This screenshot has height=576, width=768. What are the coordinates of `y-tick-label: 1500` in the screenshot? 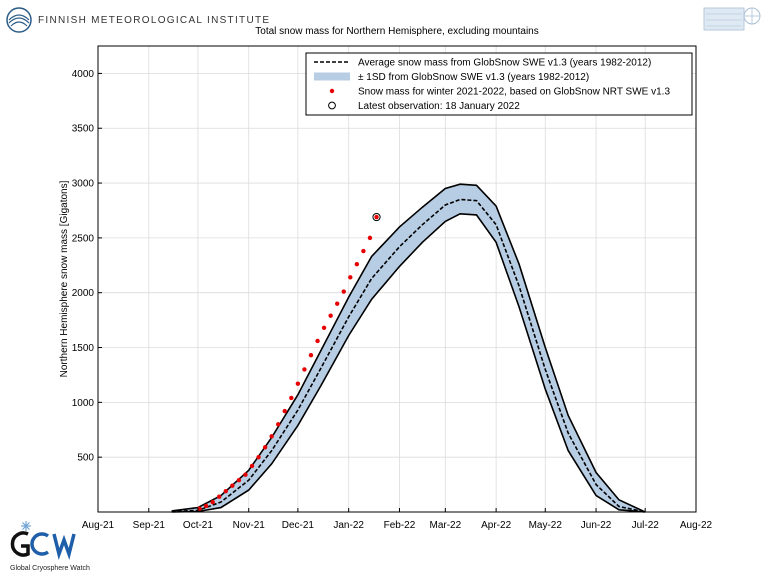 It's located at (83, 348).